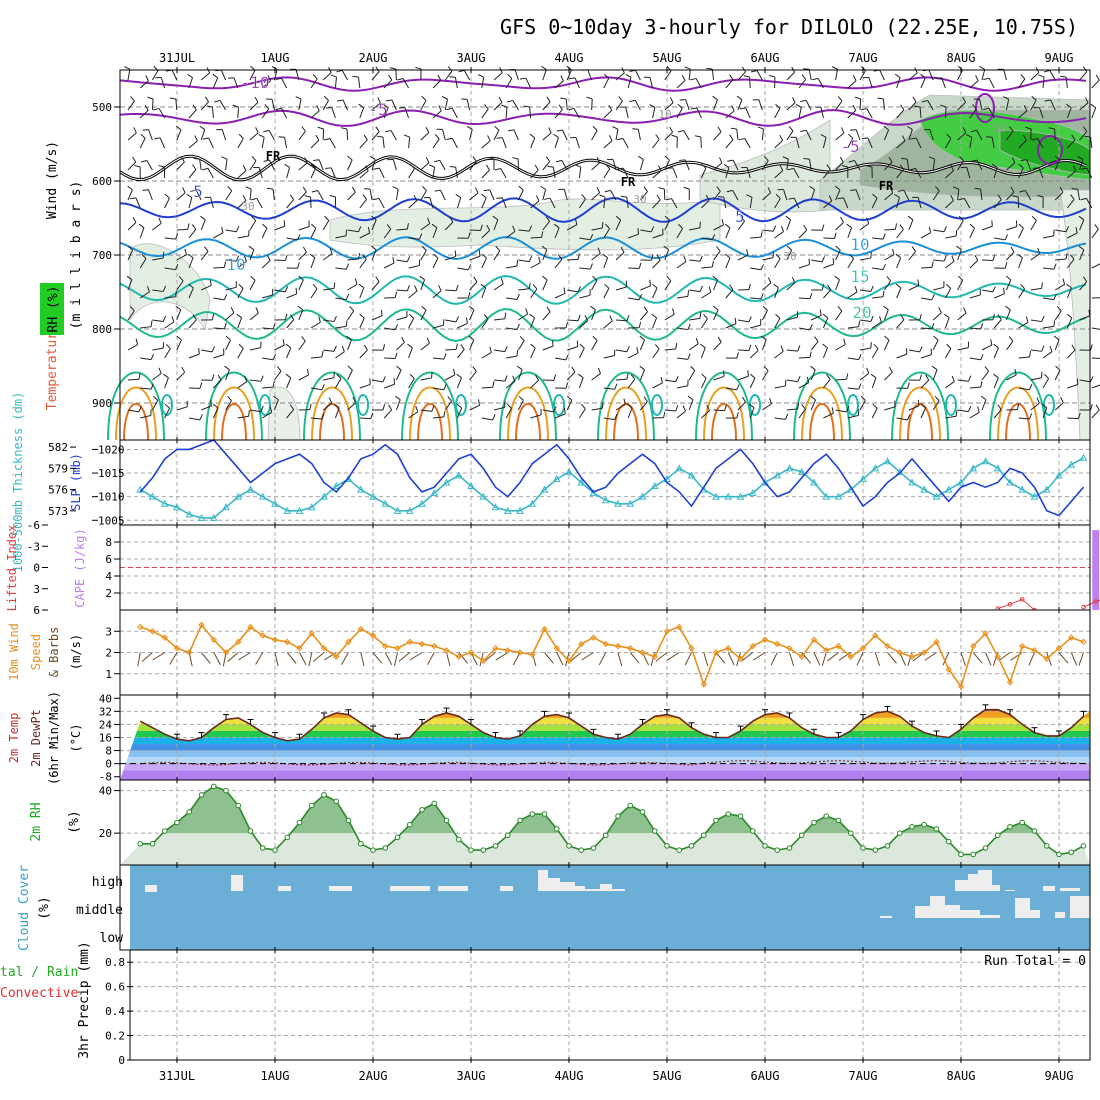  I want to click on isotherm-label: 20, so click(861, 312).